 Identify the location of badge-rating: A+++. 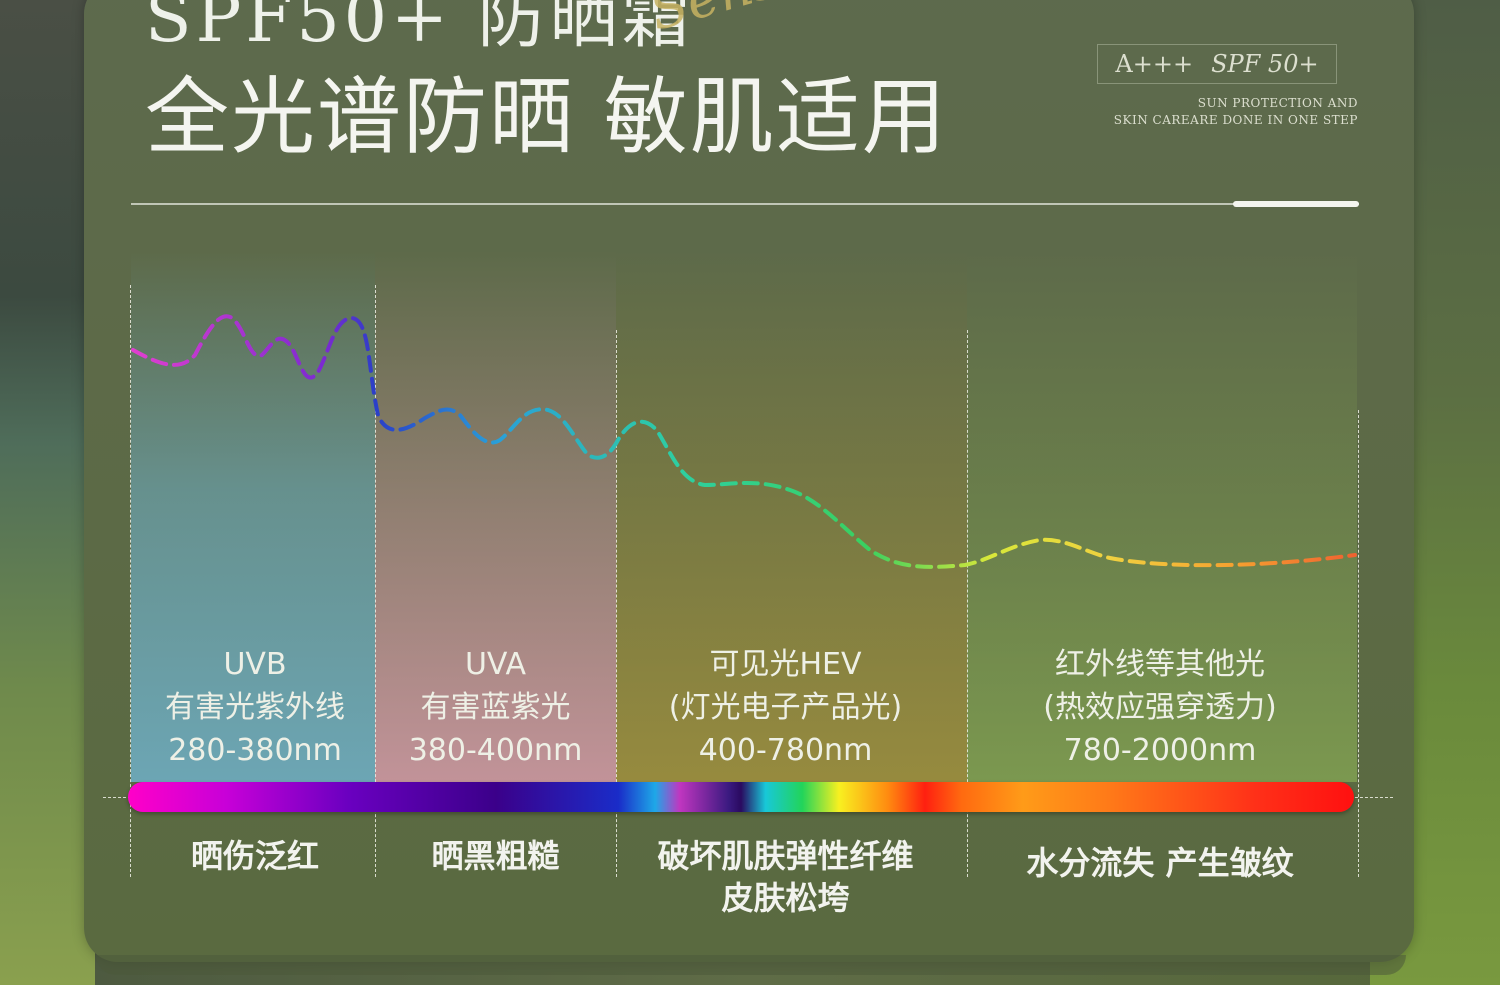
(1154, 64).